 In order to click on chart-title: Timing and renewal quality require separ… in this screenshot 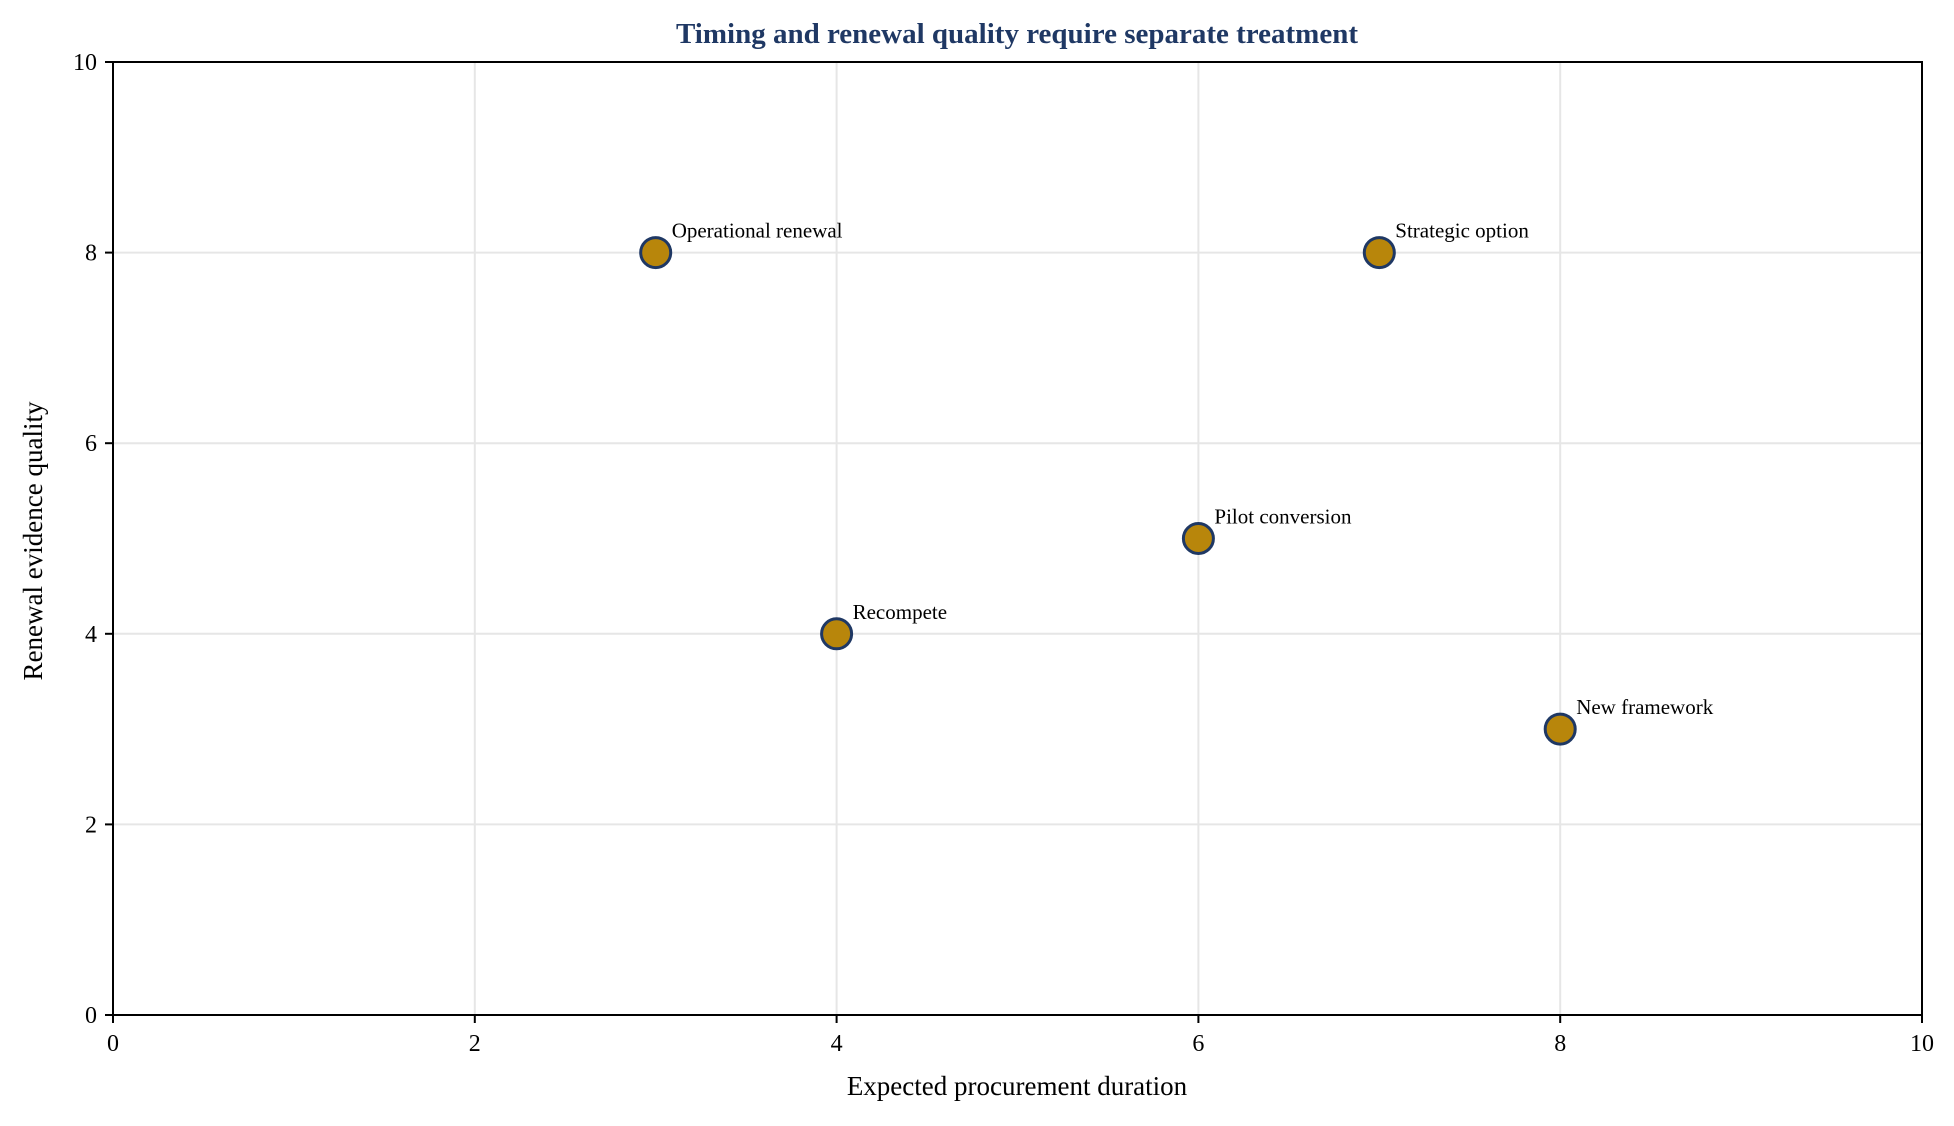, I will do `click(1017, 34)`.